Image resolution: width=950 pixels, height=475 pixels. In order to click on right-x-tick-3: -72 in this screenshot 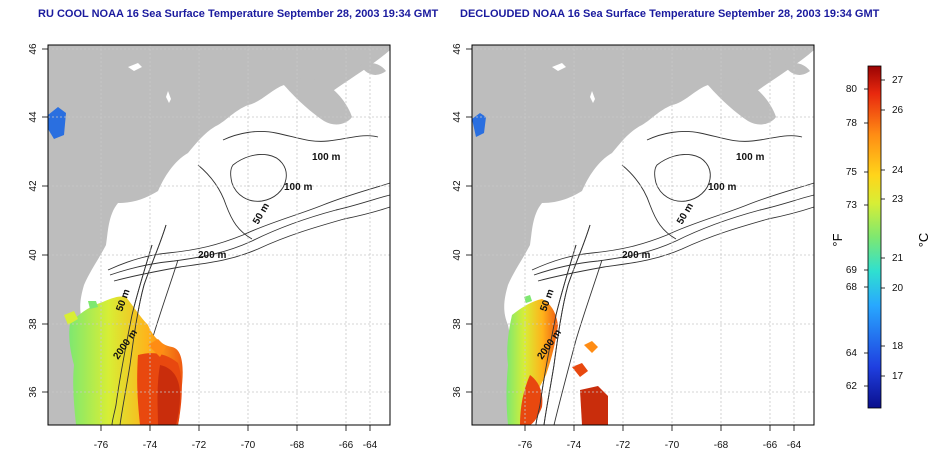, I will do `click(623, 445)`.